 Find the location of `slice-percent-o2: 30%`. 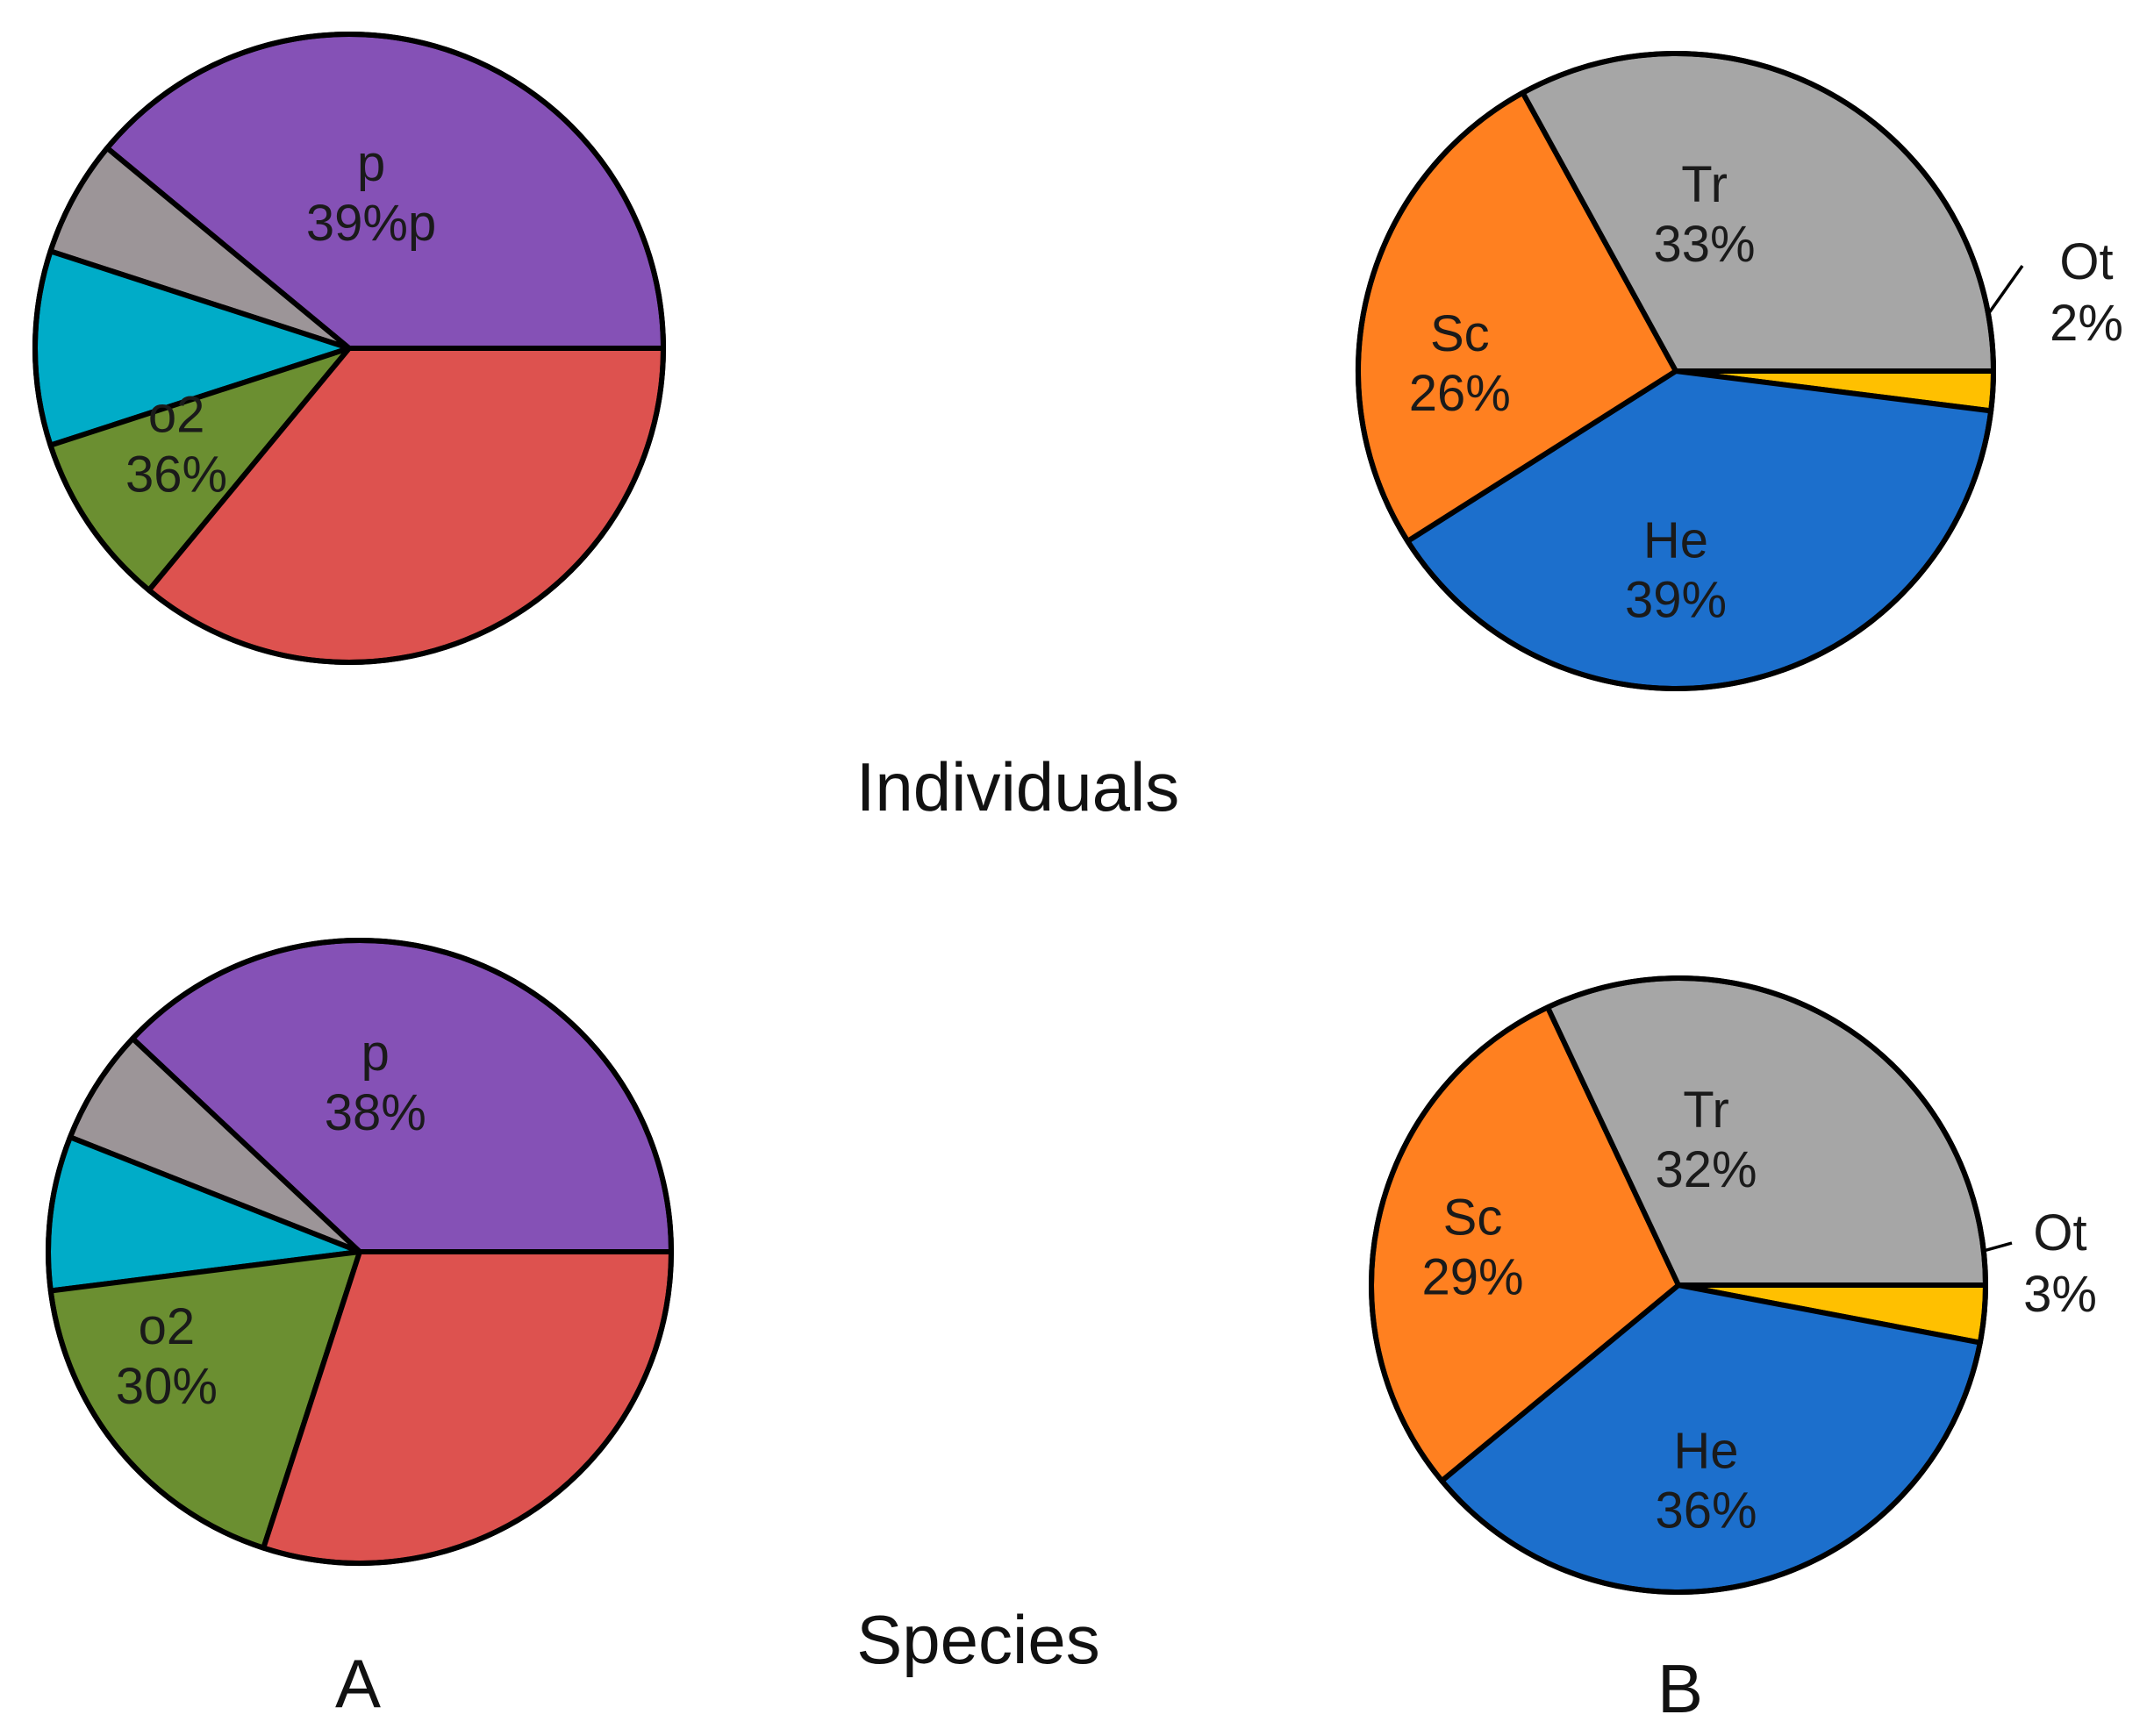

slice-percent-o2: 30% is located at coordinates (167, 1386).